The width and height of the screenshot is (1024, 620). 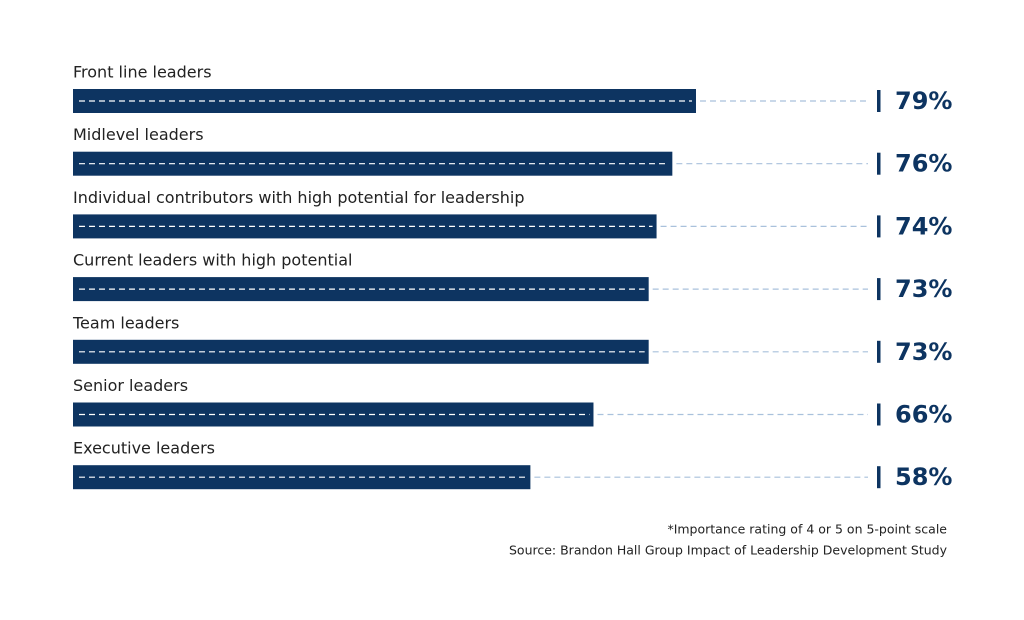 What do you see at coordinates (138, 134) in the screenshot?
I see `category-label: Midlevel leaders` at bounding box center [138, 134].